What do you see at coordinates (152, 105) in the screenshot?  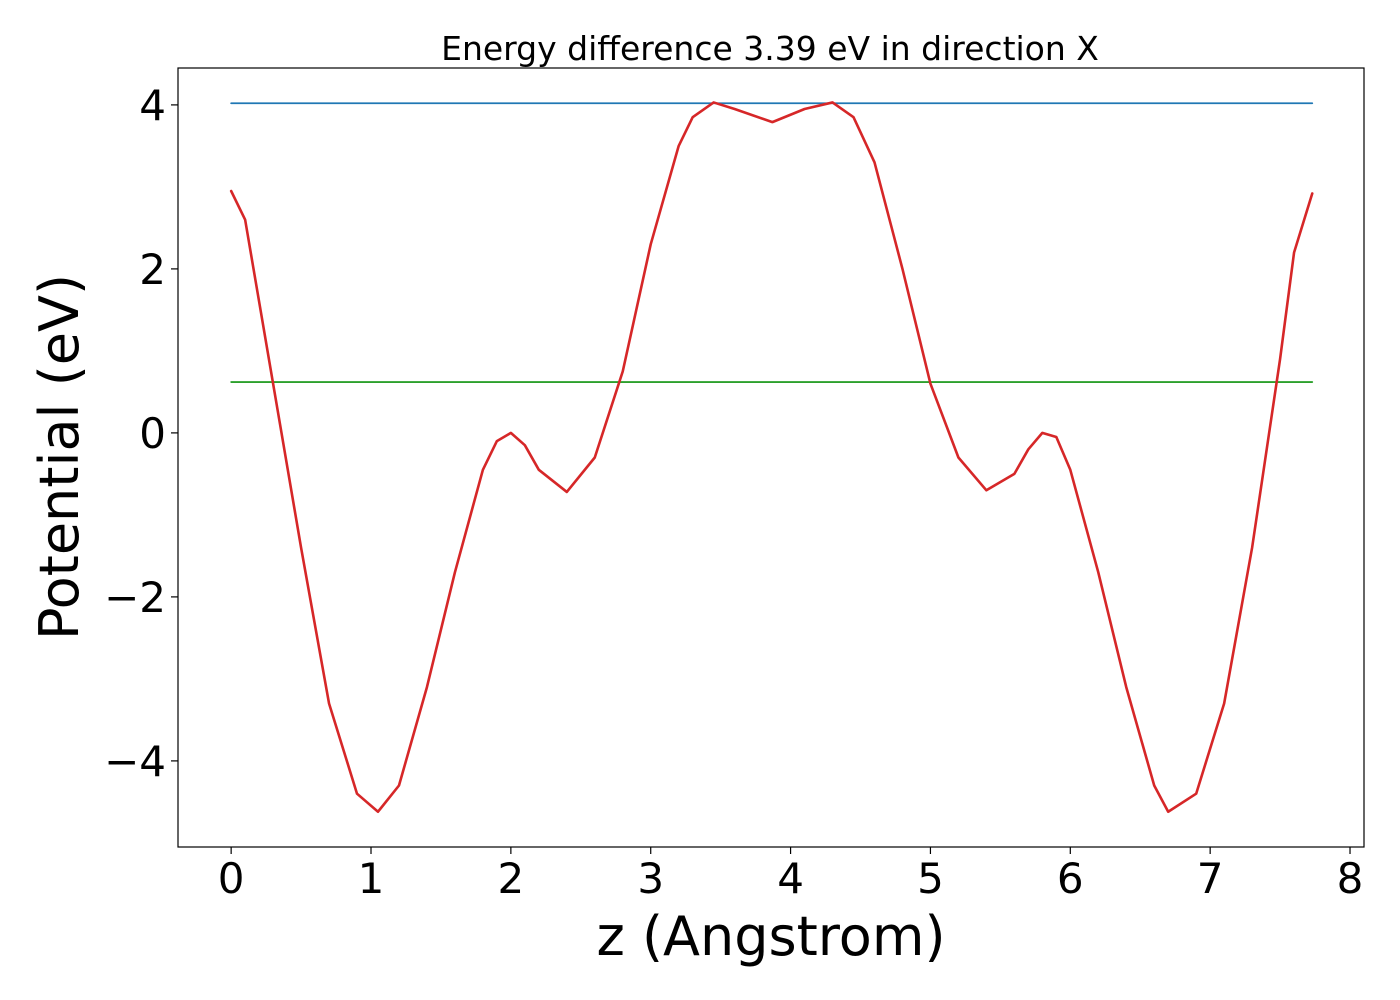 I see `y-tick-label: 4` at bounding box center [152, 105].